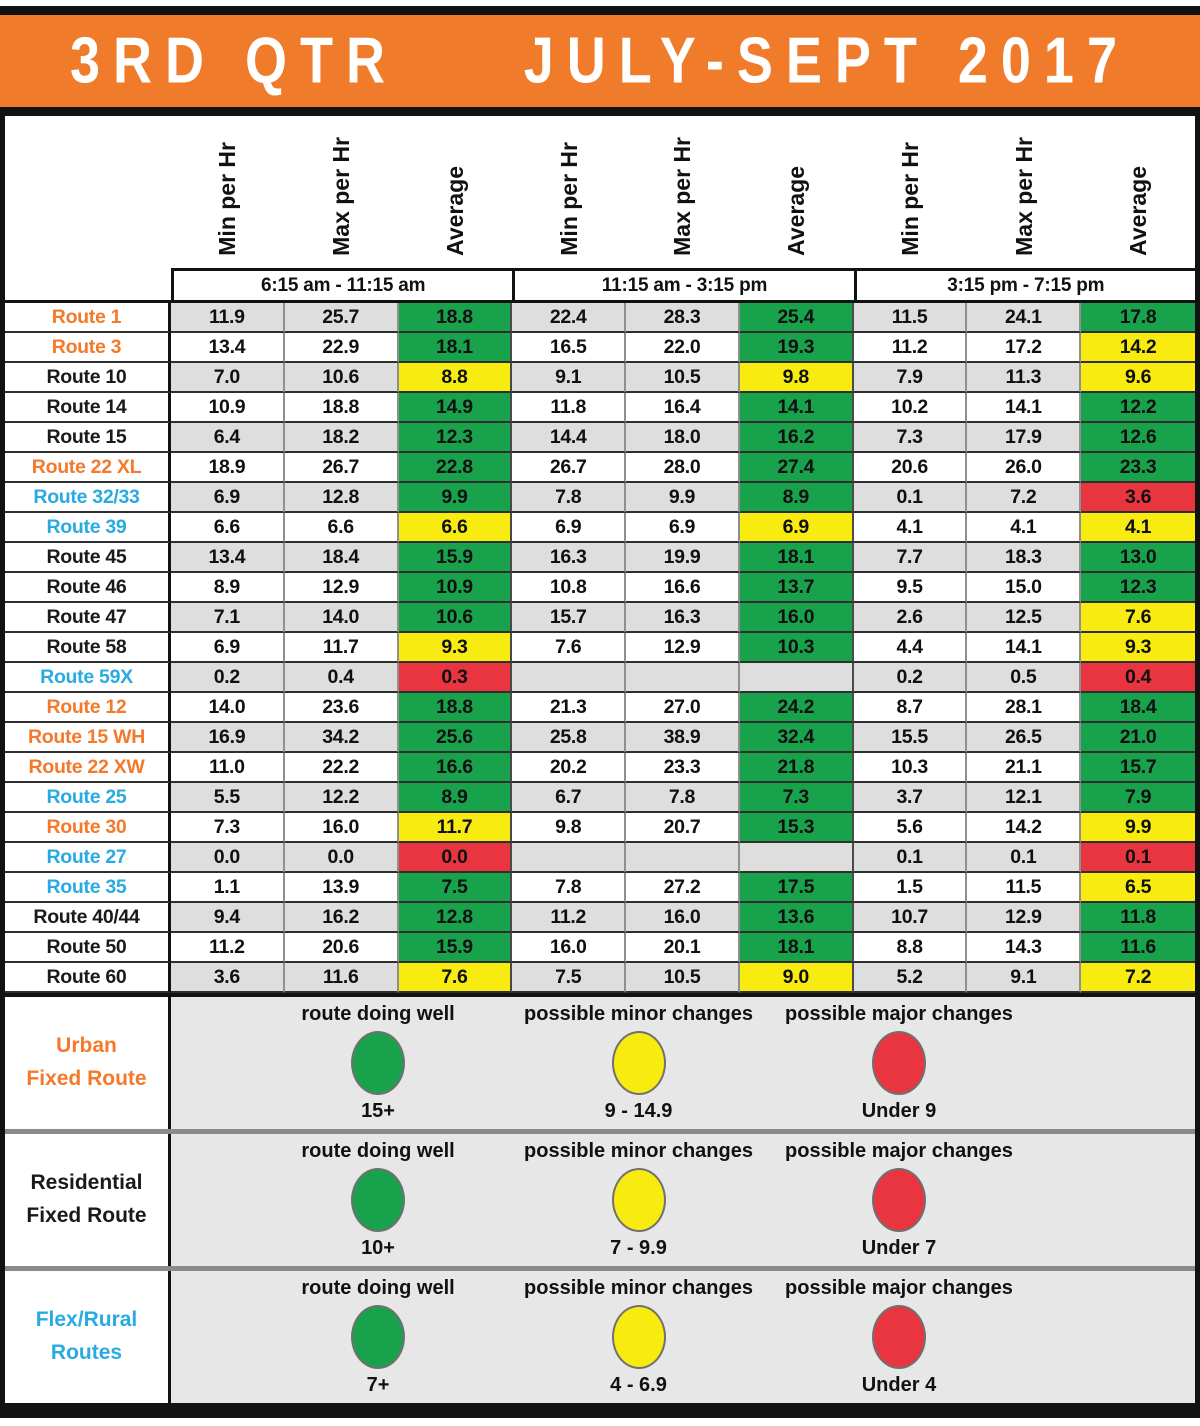 This screenshot has width=1200, height=1426. Describe the element at coordinates (910, 648) in the screenshot. I see `value-cell: 4.4` at that location.